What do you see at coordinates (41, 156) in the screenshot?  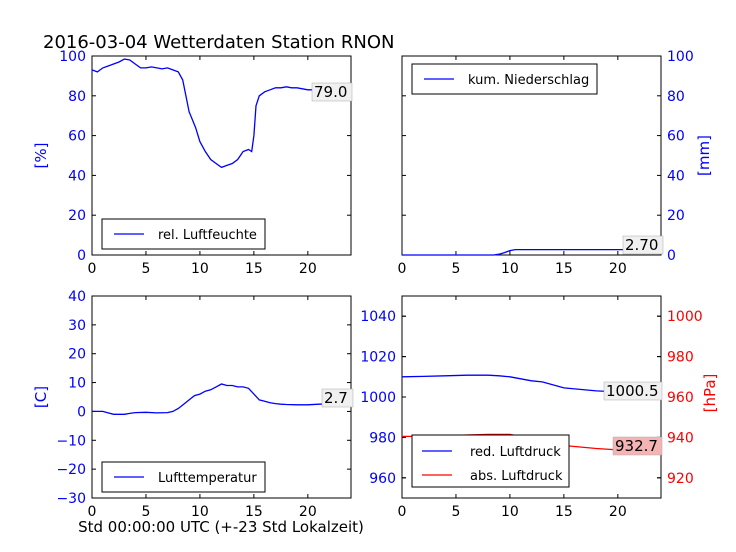 I see `y-axis-label: [%]` at bounding box center [41, 156].